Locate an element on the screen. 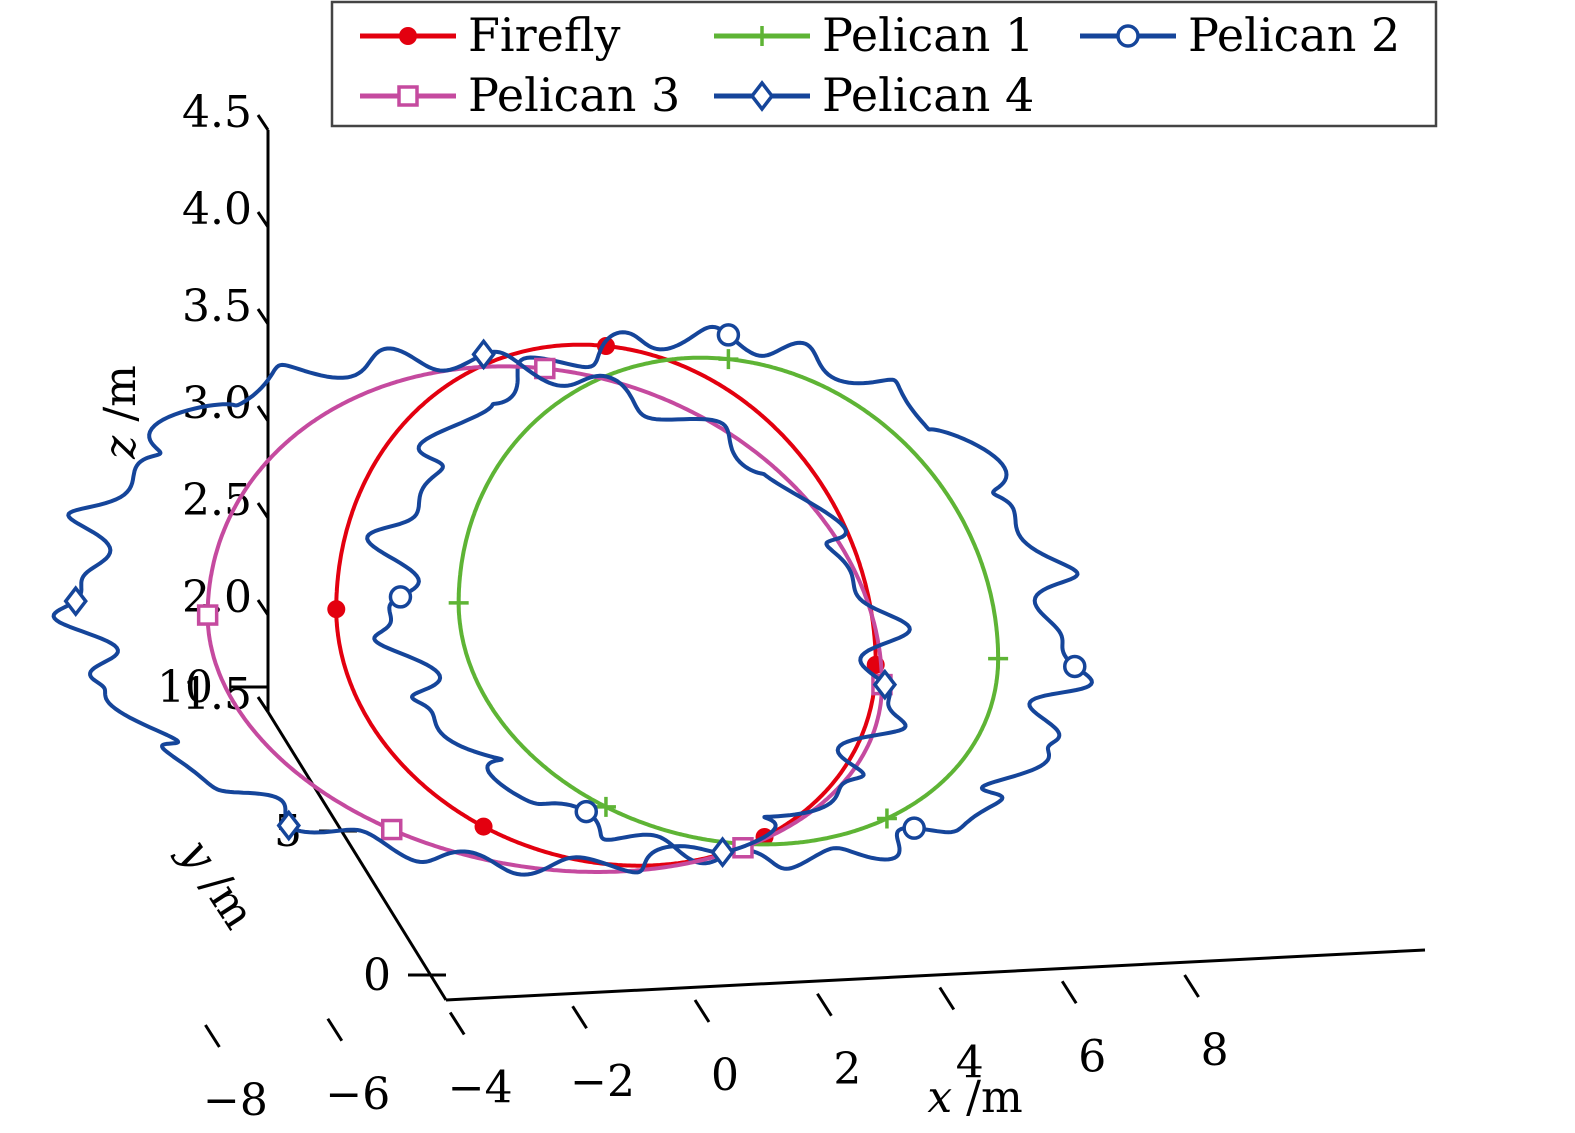 The image size is (1575, 1133). legend-label: Pelican 2 is located at coordinates (1294, 35).